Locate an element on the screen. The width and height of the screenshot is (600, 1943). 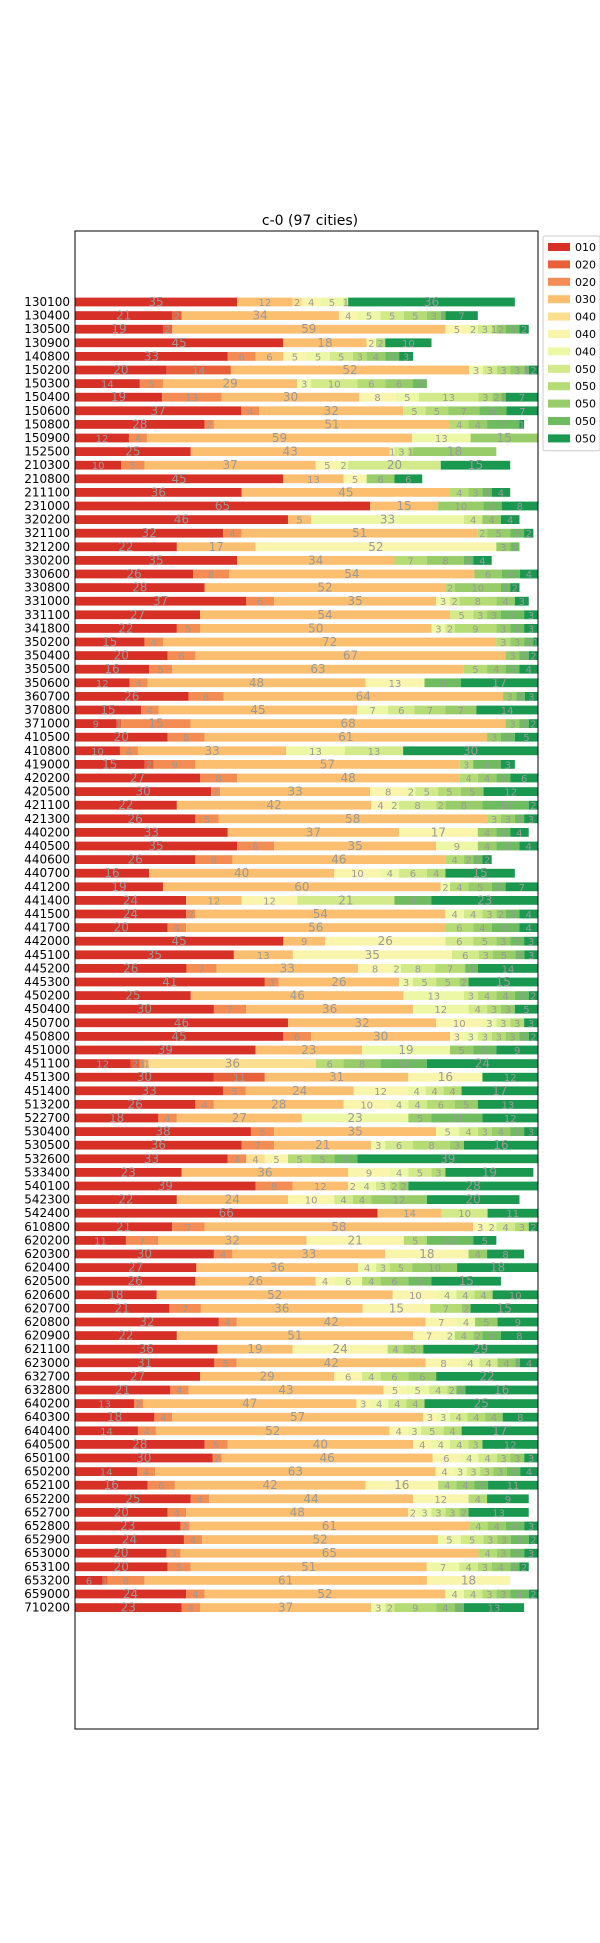
bar-value-label: 7 is located at coordinates (372, 711).